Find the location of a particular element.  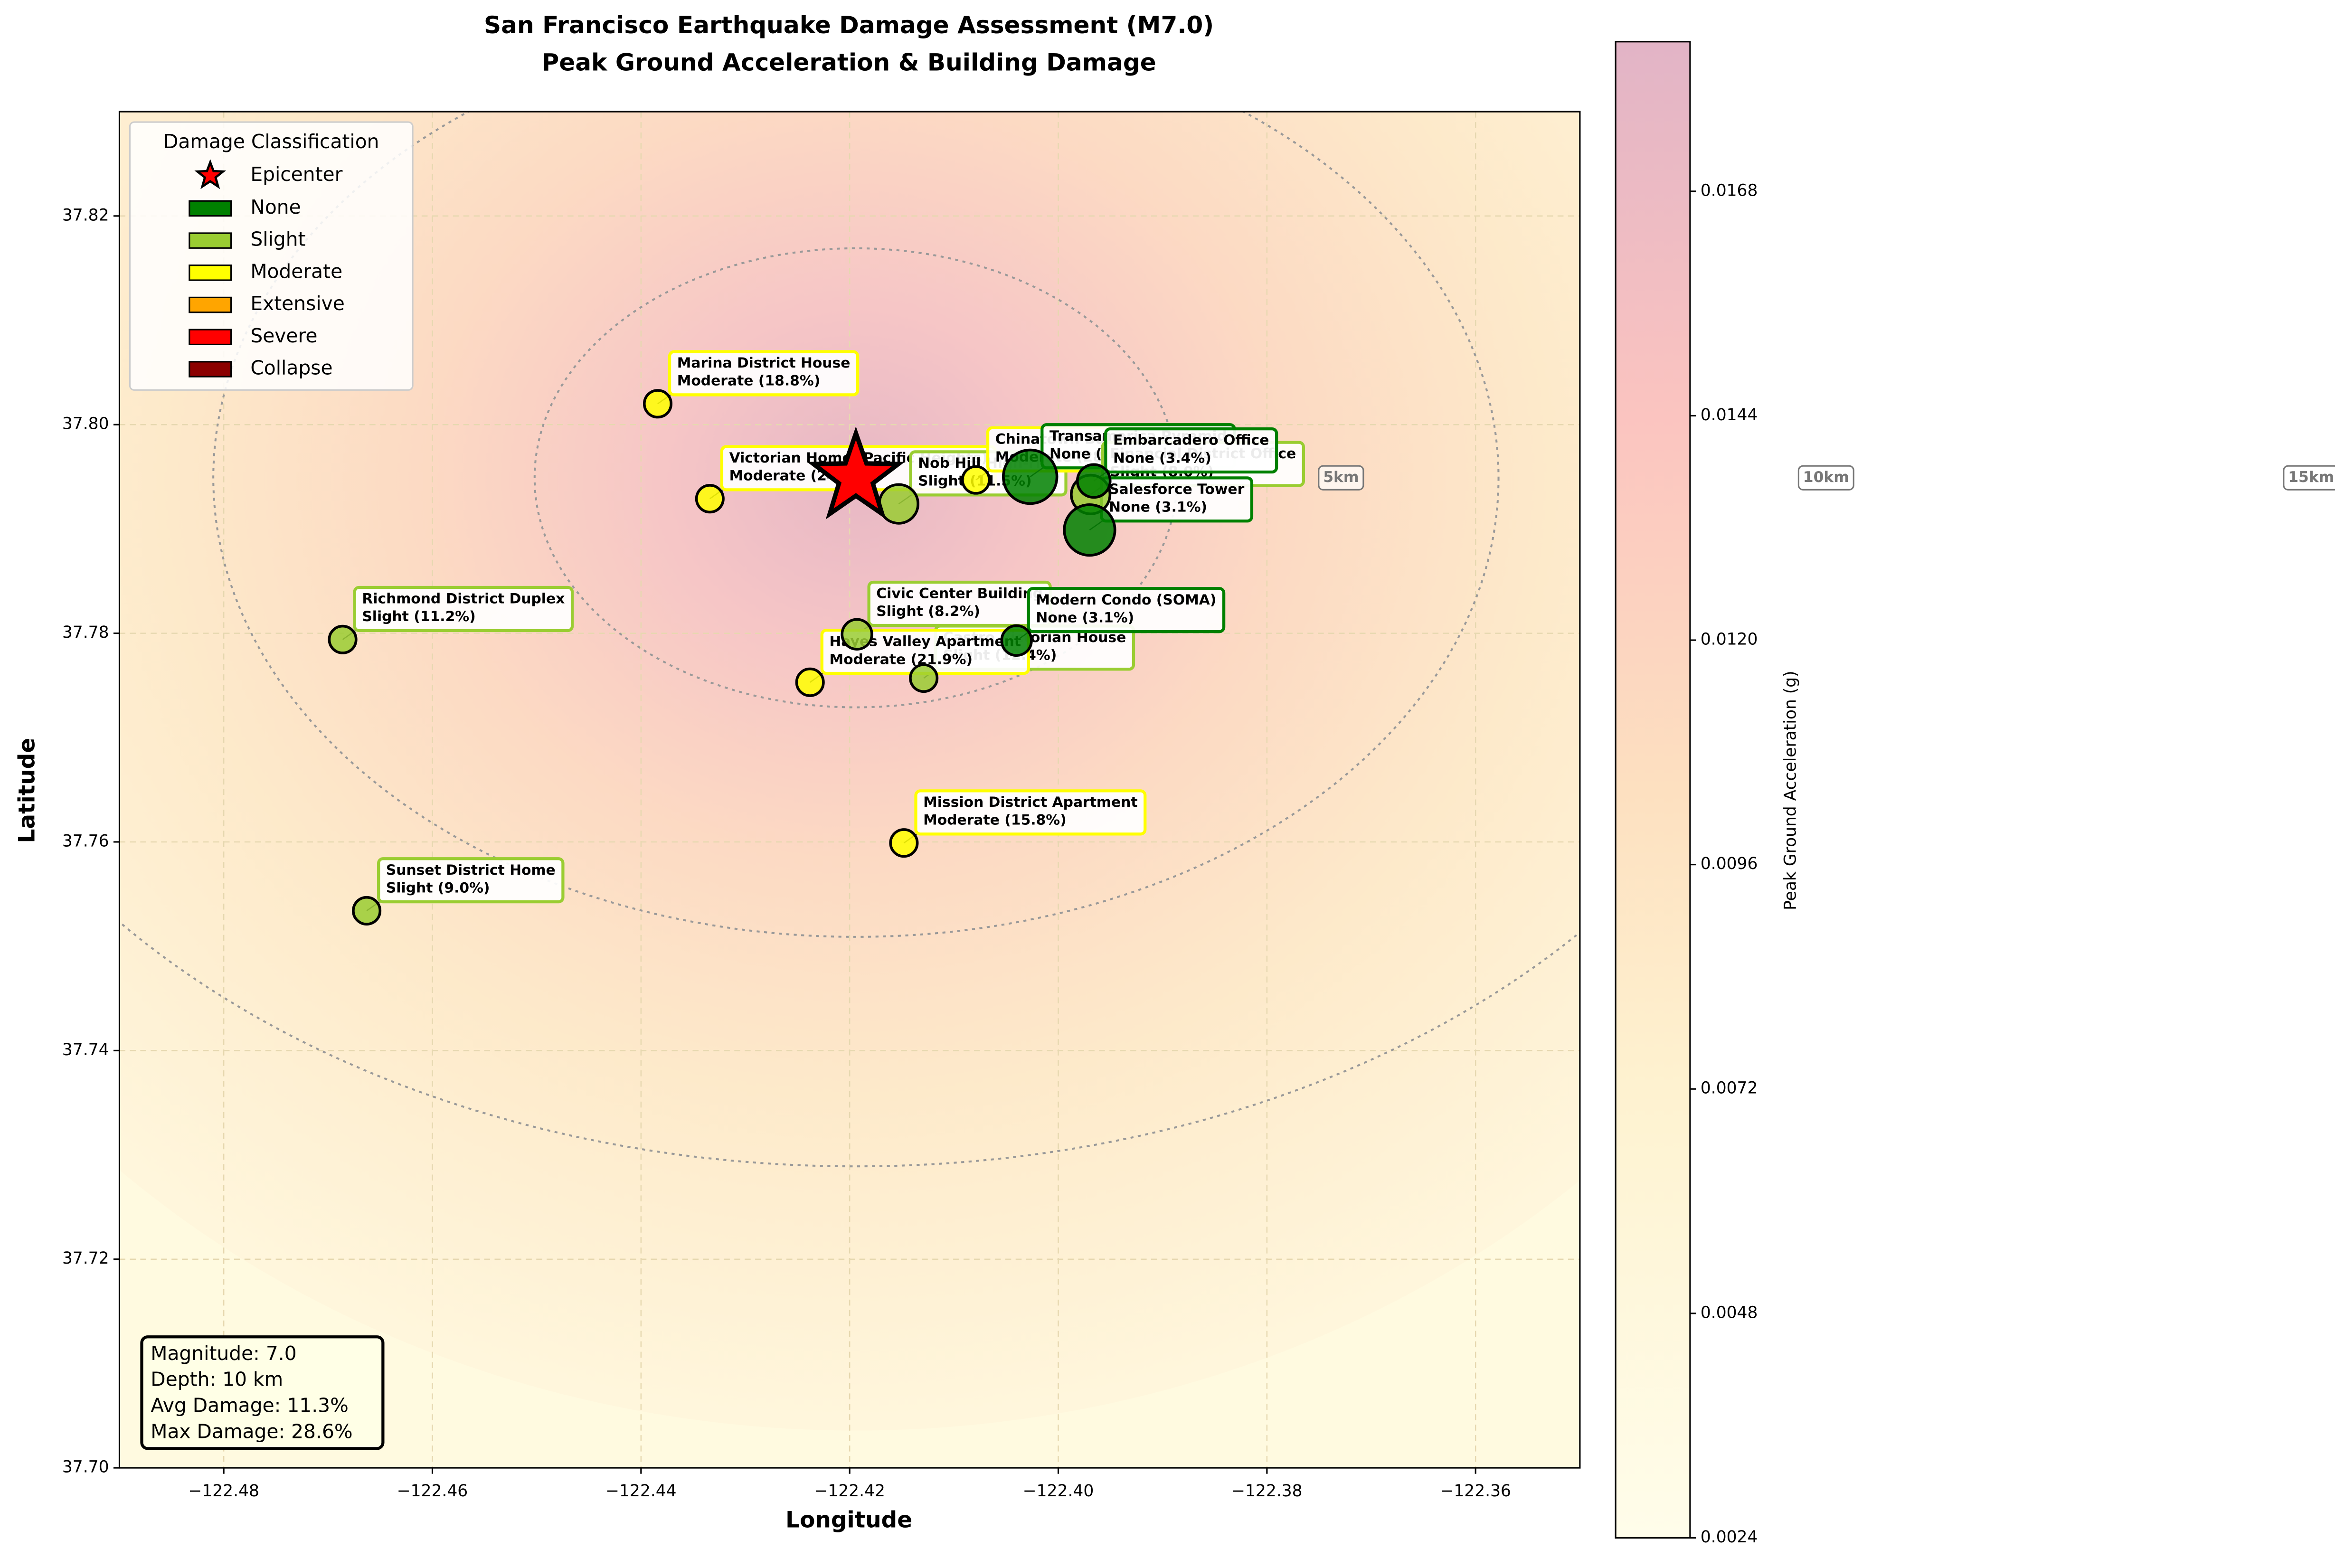

legend-box is located at coordinates (271, 256).